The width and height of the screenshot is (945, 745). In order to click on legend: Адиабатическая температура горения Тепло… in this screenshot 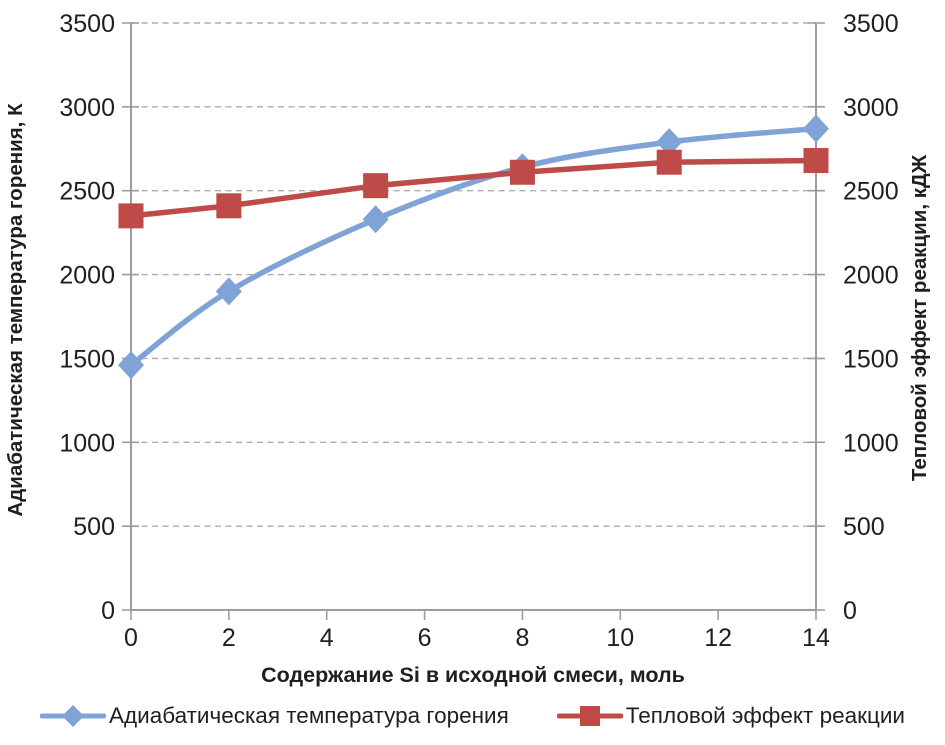, I will do `click(472, 716)`.